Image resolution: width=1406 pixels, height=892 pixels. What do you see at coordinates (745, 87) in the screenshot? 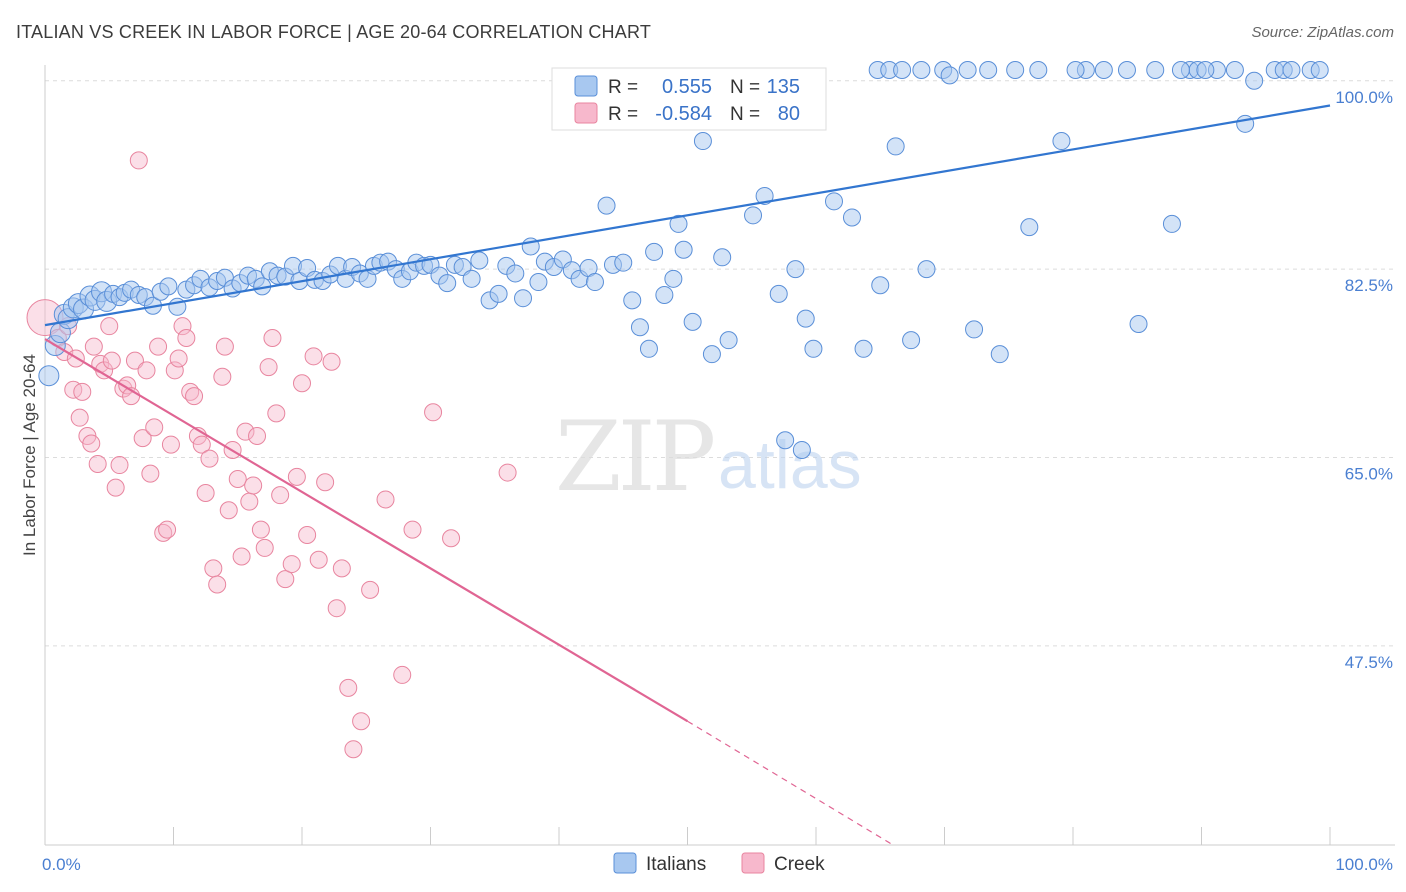
I see `legend-n-label-italians: N =` at bounding box center [745, 87].